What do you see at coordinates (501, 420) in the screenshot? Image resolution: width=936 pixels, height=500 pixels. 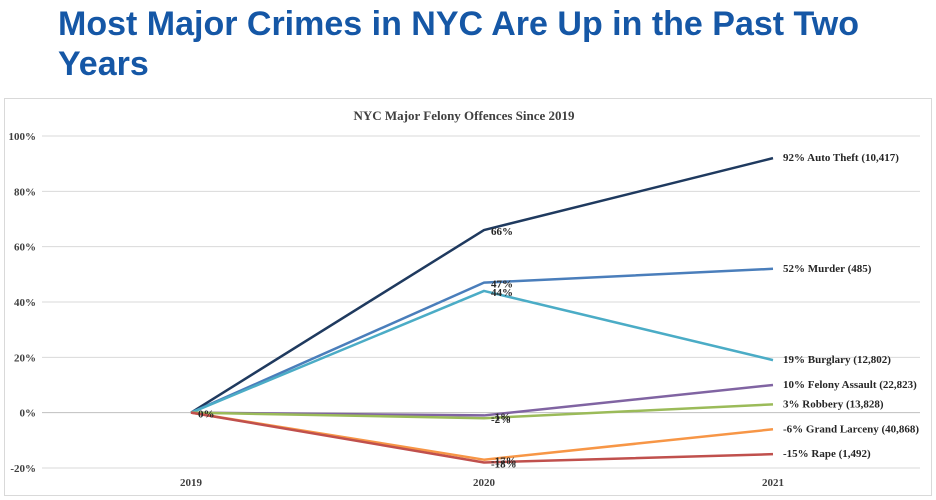 I see `data-label: -2%` at bounding box center [501, 420].